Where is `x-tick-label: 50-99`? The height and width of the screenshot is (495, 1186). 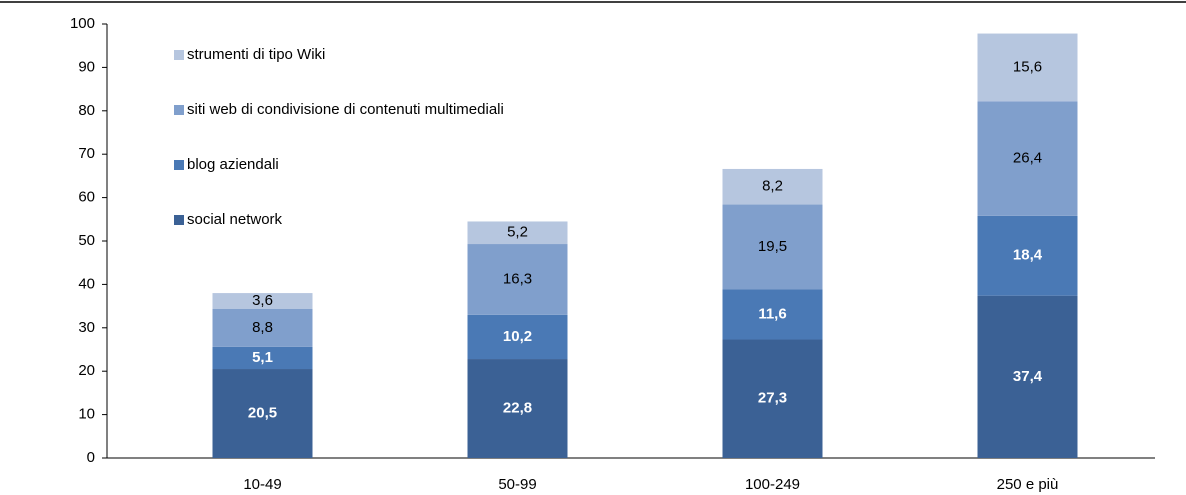 x-tick-label: 50-99 is located at coordinates (517, 484).